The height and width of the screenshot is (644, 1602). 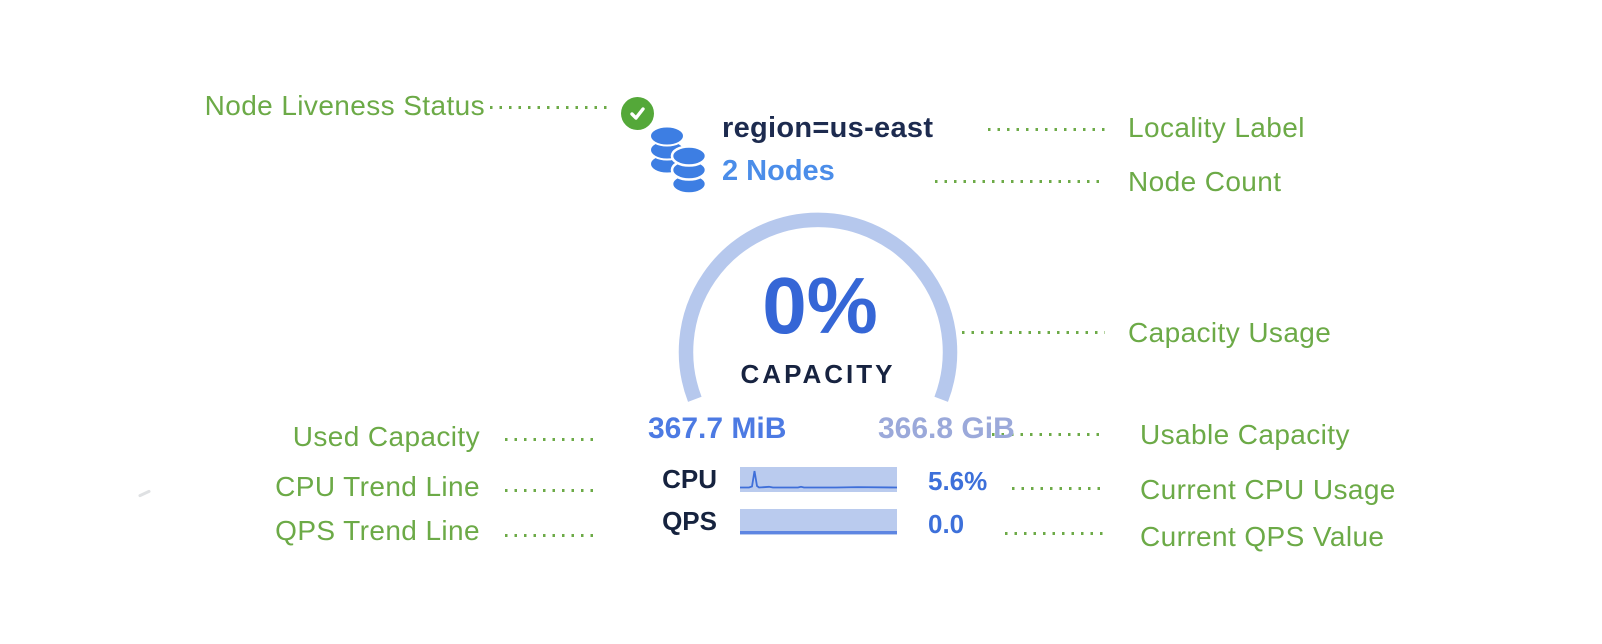 I want to click on cpu-label: CPU, so click(x=689, y=479).